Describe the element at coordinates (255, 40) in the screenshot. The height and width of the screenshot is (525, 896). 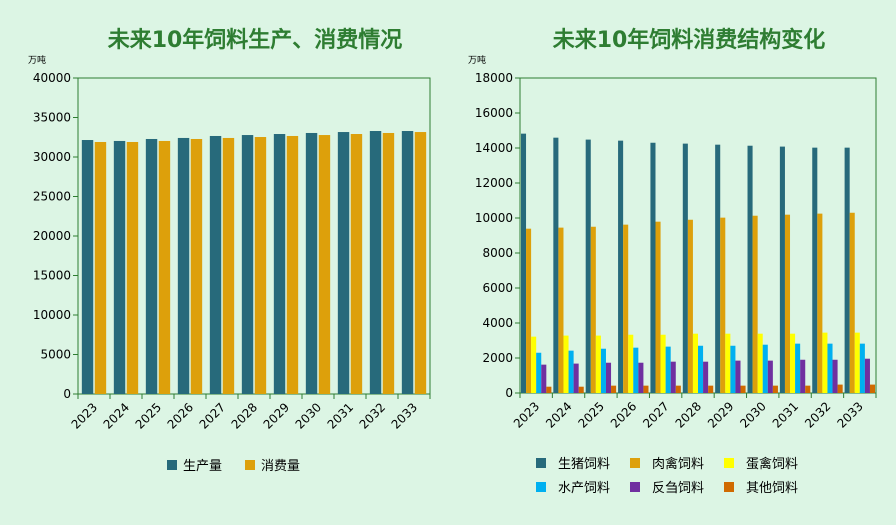
I see `chart-title: 未来10年饲料生产、消费情况` at that location.